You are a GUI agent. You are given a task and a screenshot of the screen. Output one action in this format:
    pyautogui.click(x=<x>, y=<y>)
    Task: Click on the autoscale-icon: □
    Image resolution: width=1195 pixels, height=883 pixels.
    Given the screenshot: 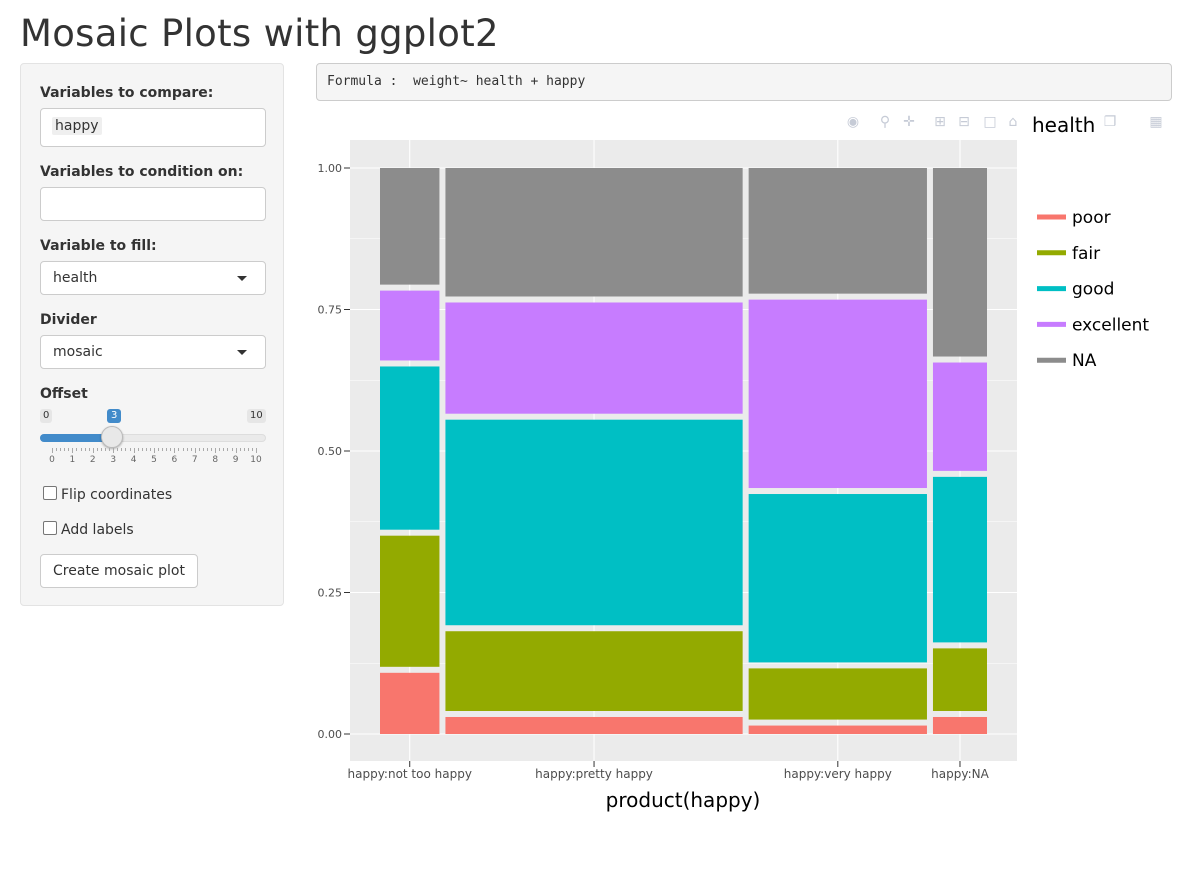 What is the action you would take?
    pyautogui.click(x=990, y=122)
    